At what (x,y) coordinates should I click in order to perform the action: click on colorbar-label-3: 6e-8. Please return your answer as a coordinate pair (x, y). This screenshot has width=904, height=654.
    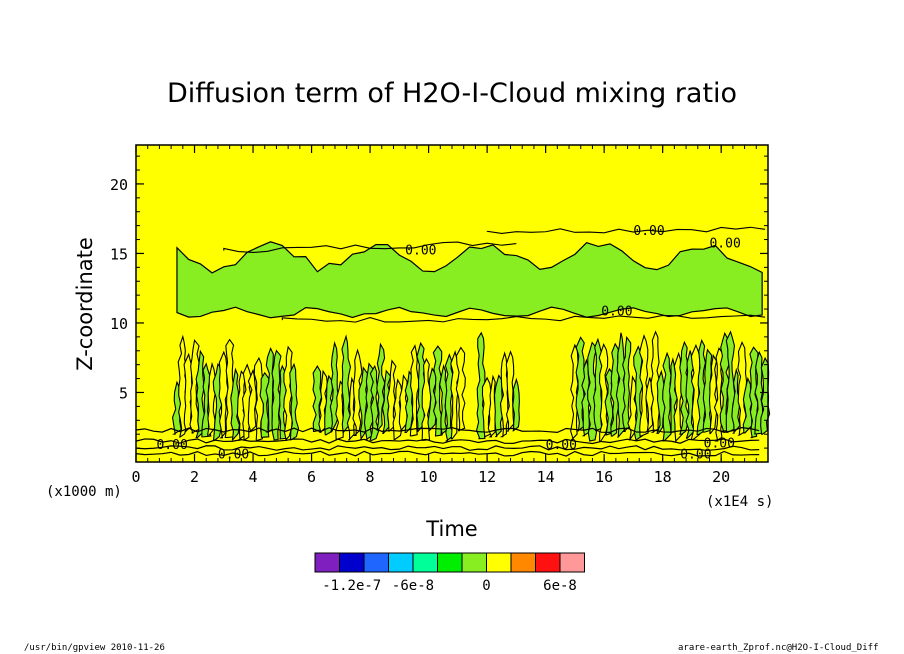
    Looking at the image, I should click on (560, 586).